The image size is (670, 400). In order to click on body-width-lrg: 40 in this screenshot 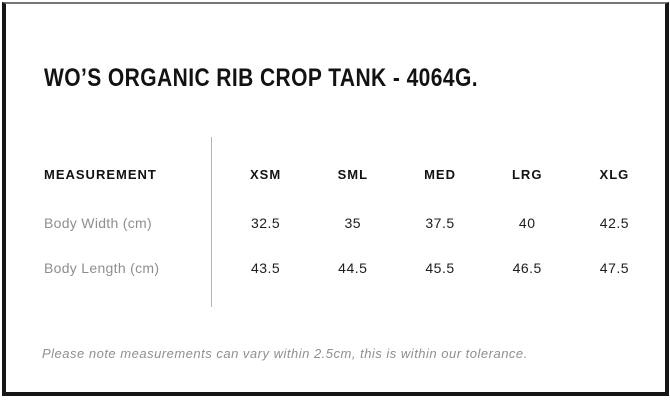, I will do `click(527, 223)`.